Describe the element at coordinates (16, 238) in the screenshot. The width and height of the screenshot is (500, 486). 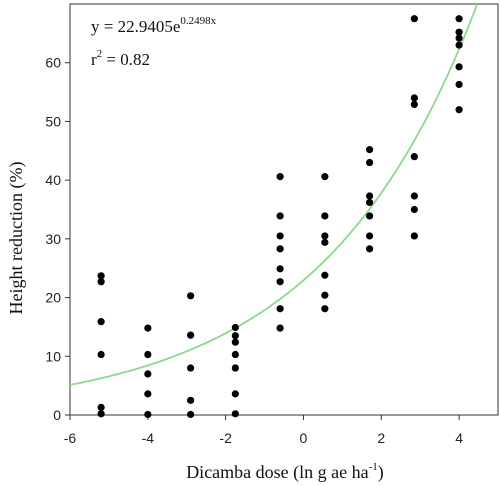
I see `y-axis-title: Height reduction (%)` at that location.